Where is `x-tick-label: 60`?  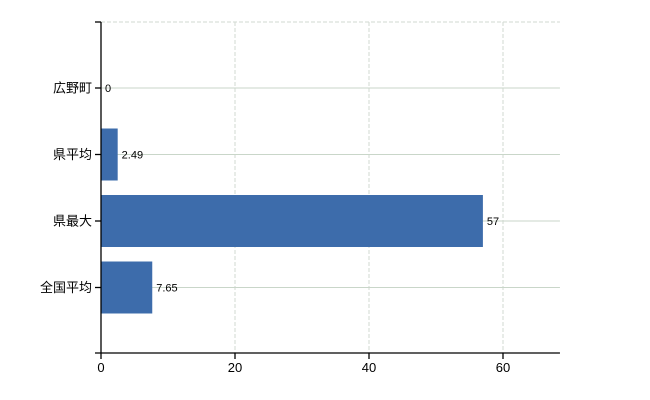 x-tick-label: 60 is located at coordinates (503, 367).